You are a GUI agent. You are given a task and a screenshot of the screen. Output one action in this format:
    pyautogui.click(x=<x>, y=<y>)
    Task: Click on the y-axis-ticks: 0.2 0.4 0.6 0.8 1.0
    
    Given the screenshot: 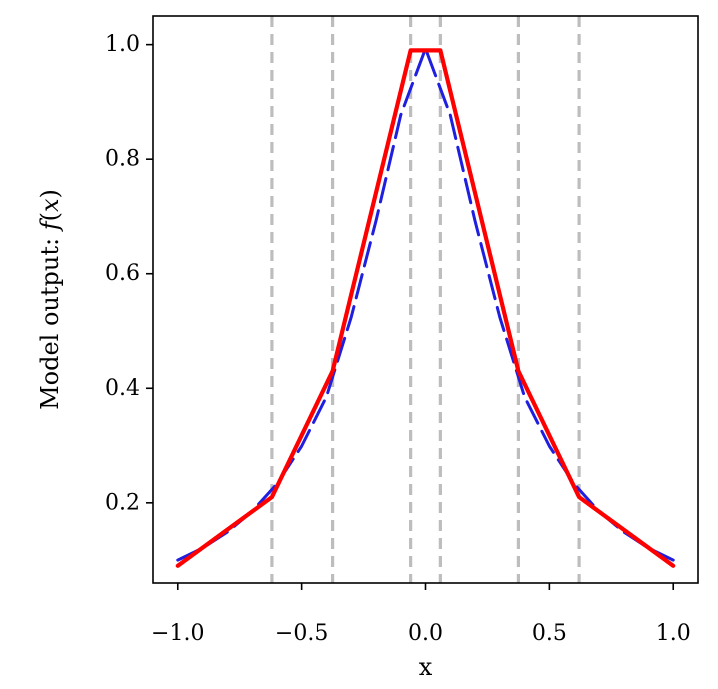 What is the action you would take?
    pyautogui.click(x=129, y=273)
    